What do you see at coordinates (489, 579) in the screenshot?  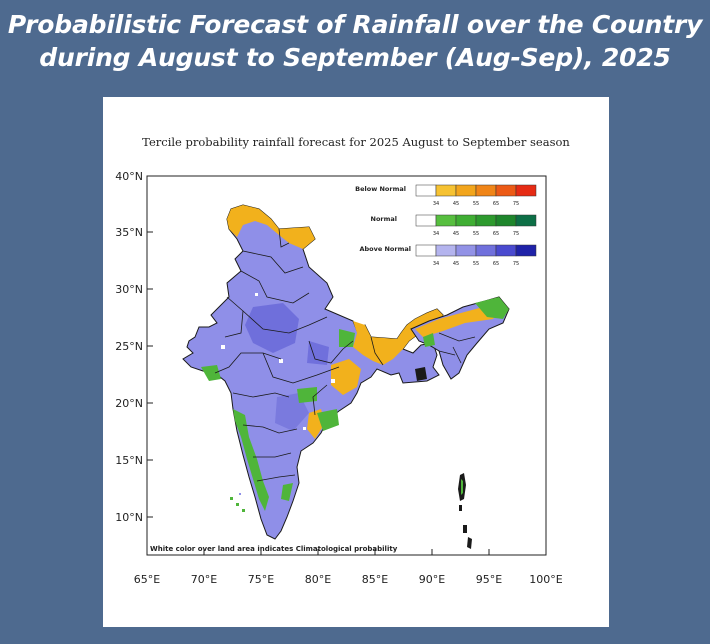 I see `lon-tick-label: 95°E` at bounding box center [489, 579].